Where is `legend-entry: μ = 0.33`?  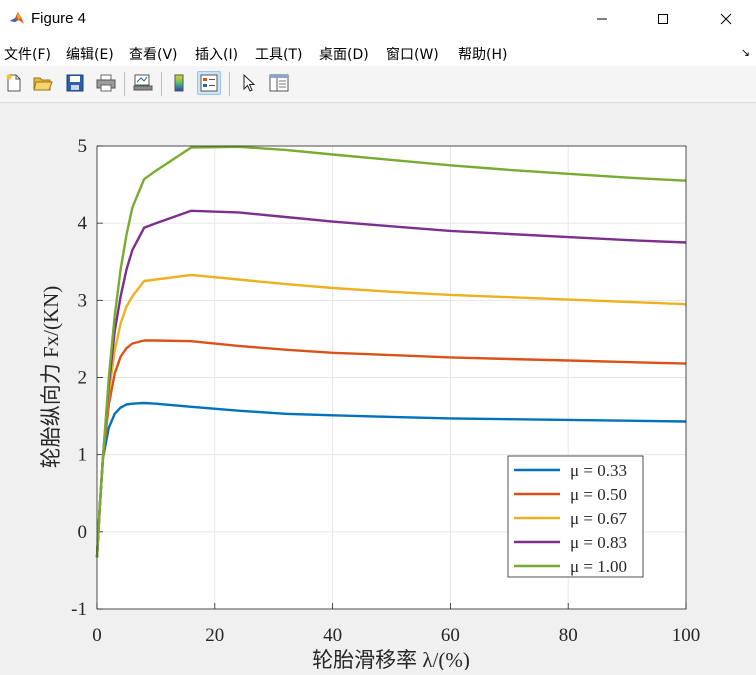 legend-entry: μ = 0.33 is located at coordinates (598, 470).